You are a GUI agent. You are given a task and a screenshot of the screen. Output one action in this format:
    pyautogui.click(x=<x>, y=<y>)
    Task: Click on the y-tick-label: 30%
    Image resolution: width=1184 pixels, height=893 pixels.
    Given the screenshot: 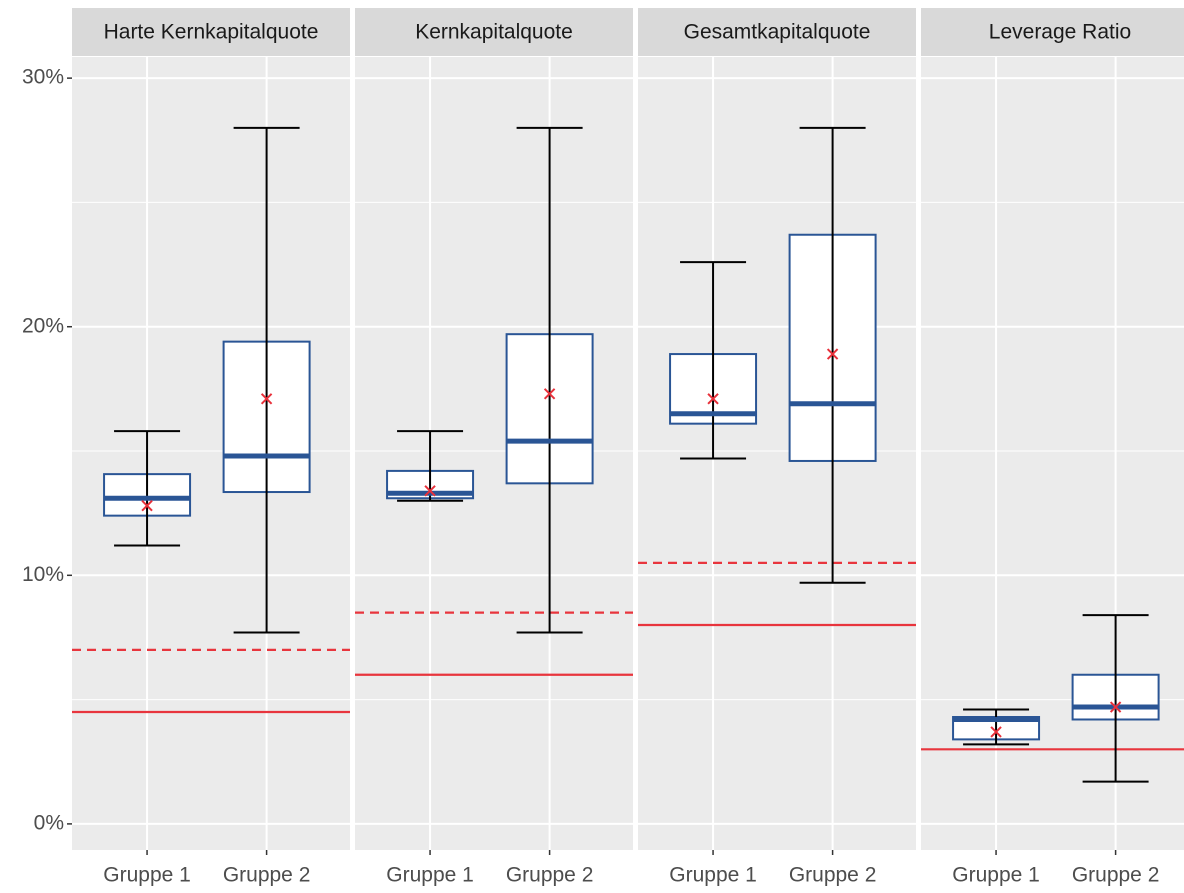 What is the action you would take?
    pyautogui.click(x=43, y=77)
    